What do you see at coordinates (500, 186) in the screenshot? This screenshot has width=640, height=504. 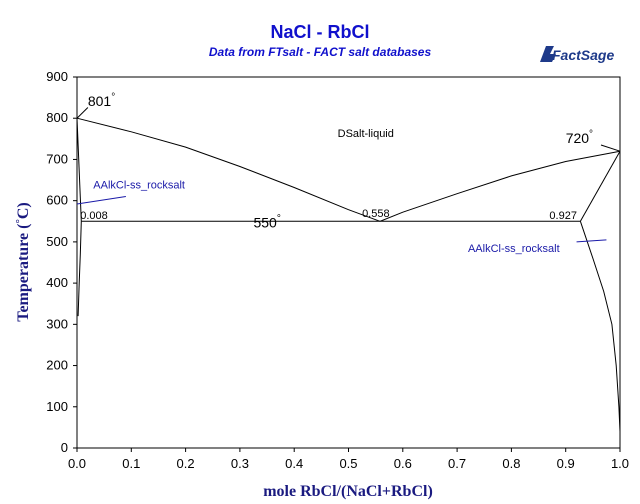 I see `series-liquidus-rbcl` at bounding box center [500, 186].